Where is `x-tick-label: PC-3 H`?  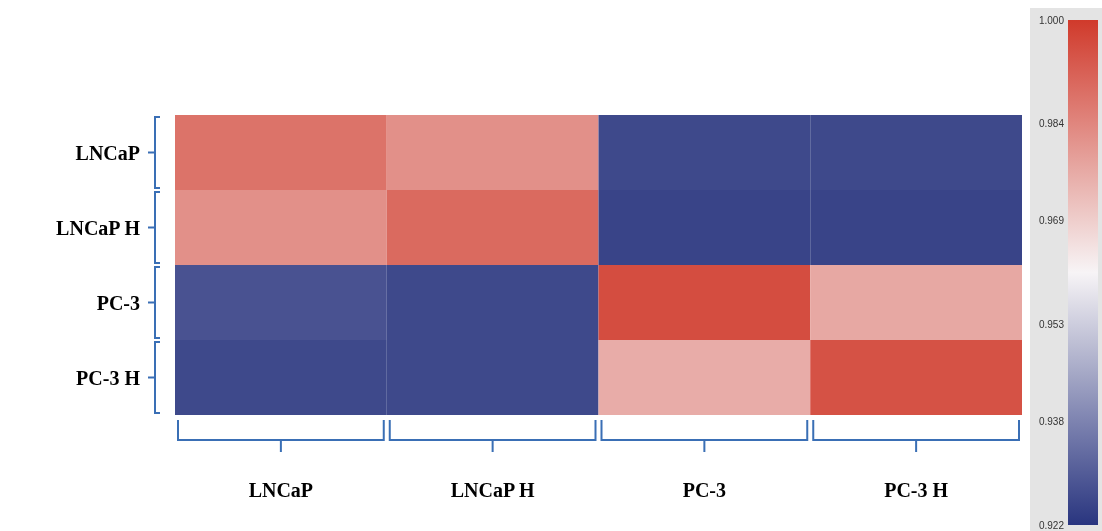 x-tick-label: PC-3 H is located at coordinates (916, 490).